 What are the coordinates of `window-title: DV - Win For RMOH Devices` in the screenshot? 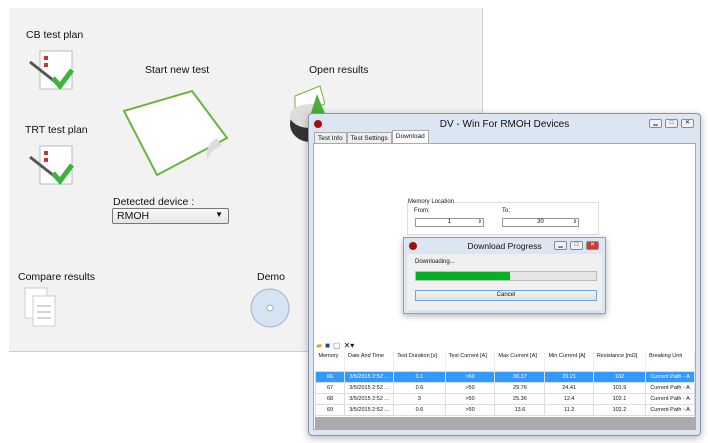 It's located at (504, 124).